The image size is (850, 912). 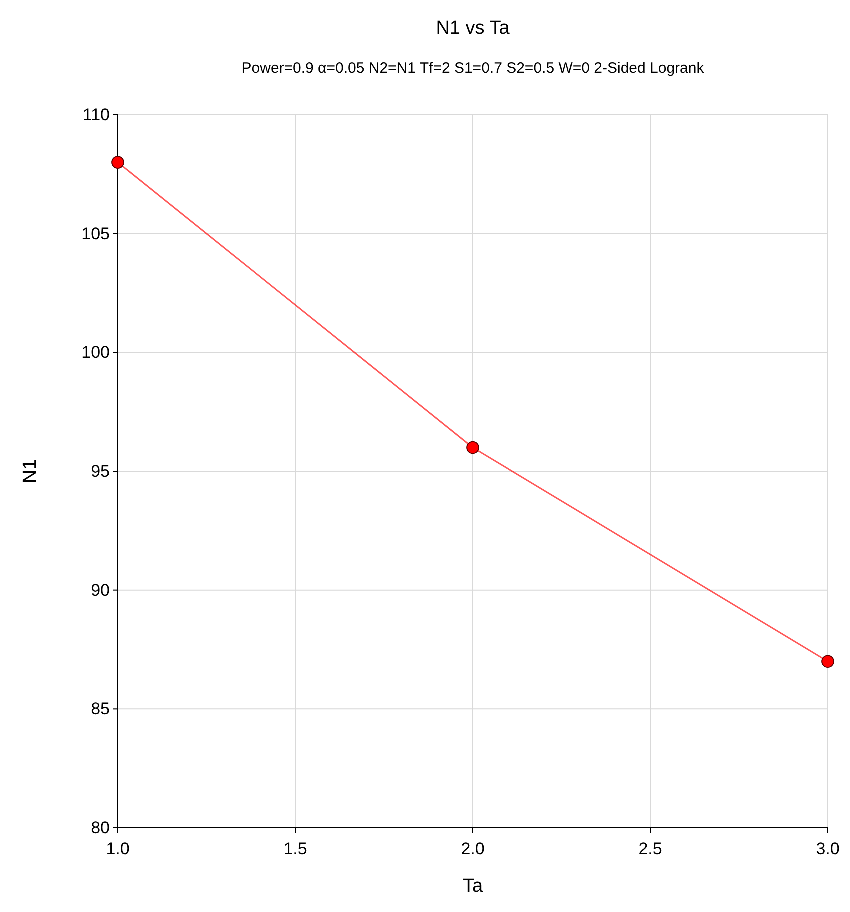 What do you see at coordinates (650, 849) in the screenshot?
I see `x-tick-label: 2.5` at bounding box center [650, 849].